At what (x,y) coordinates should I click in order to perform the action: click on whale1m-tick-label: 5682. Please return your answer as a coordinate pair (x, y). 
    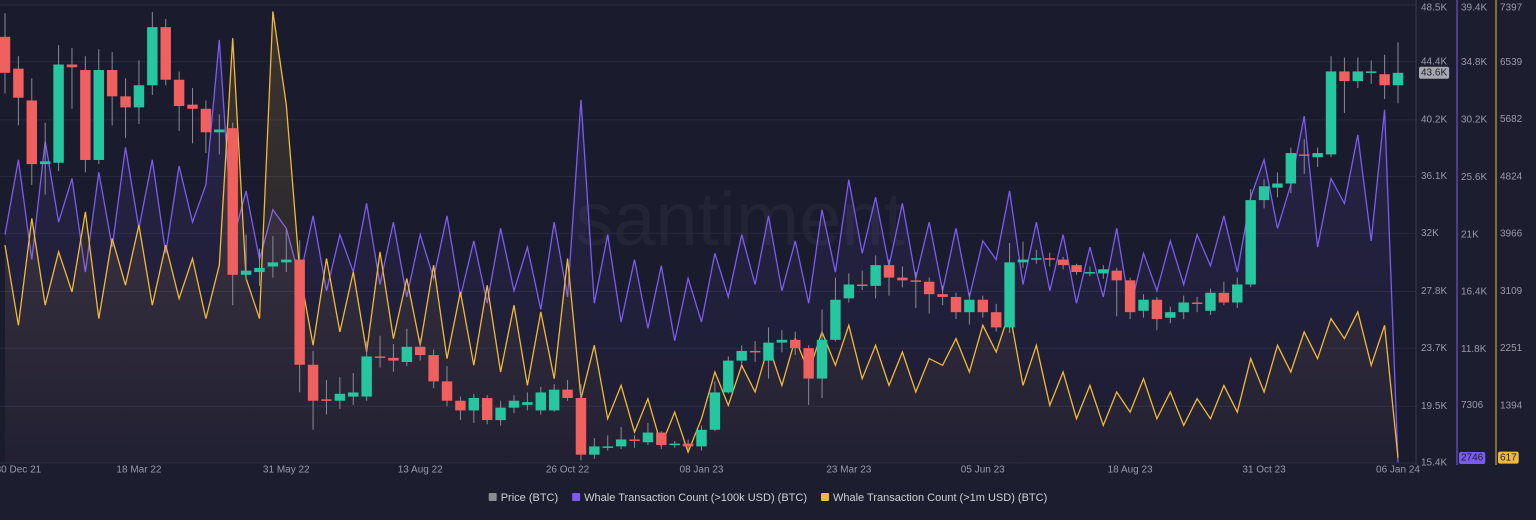
    Looking at the image, I should click on (1511, 119).